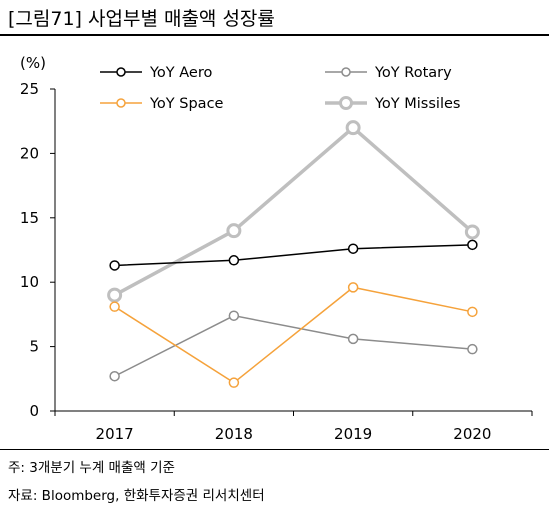 The width and height of the screenshot is (549, 512). I want to click on legend-item: YoY Space, so click(162, 104).